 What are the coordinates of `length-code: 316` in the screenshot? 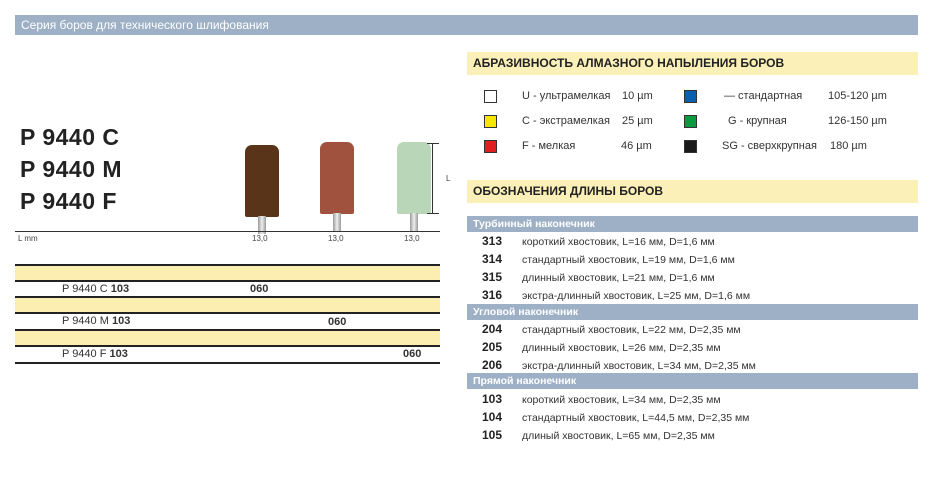 It's located at (492, 295).